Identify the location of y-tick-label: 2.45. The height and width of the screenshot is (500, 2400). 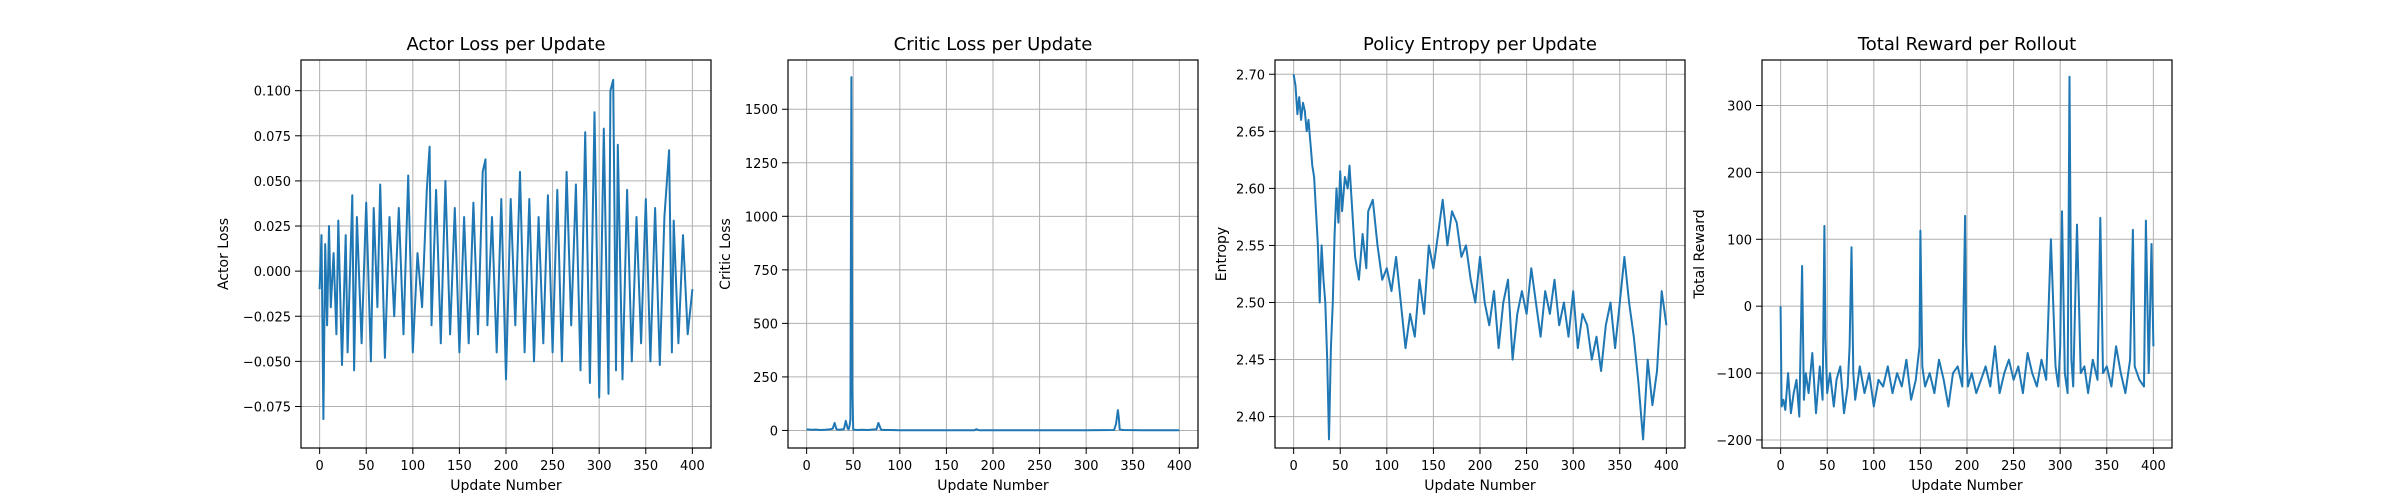
(1250, 361).